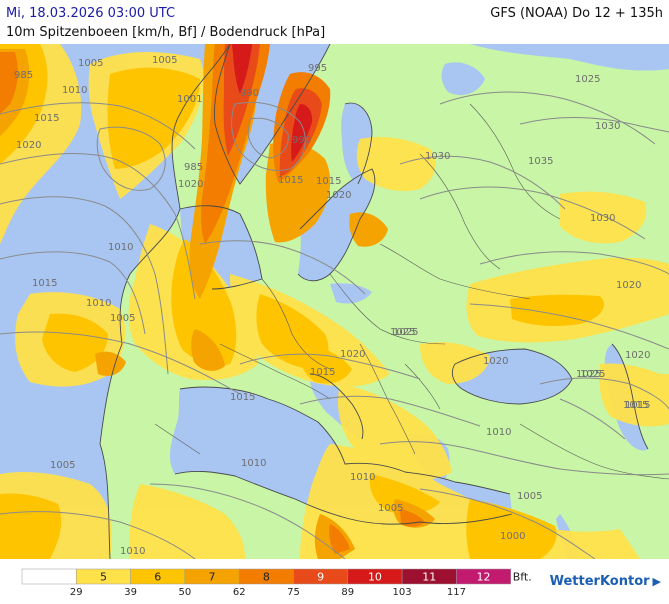 The image size is (669, 604). Describe the element at coordinates (189, 99) in the screenshot. I see `isobar-label: 1001` at that location.